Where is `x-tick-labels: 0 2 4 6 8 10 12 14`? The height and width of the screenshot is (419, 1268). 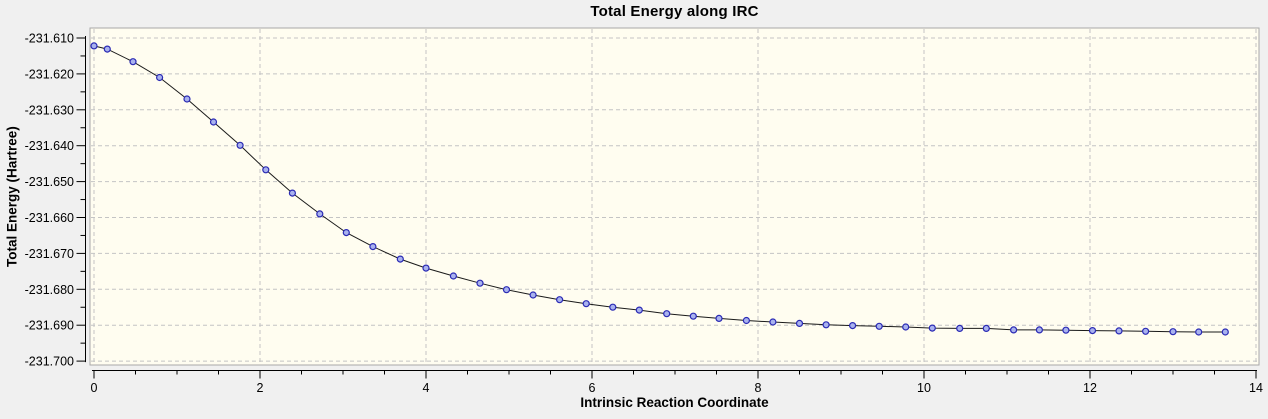 x-tick-labels: 0 2 4 6 8 10 12 14 is located at coordinates (677, 388).